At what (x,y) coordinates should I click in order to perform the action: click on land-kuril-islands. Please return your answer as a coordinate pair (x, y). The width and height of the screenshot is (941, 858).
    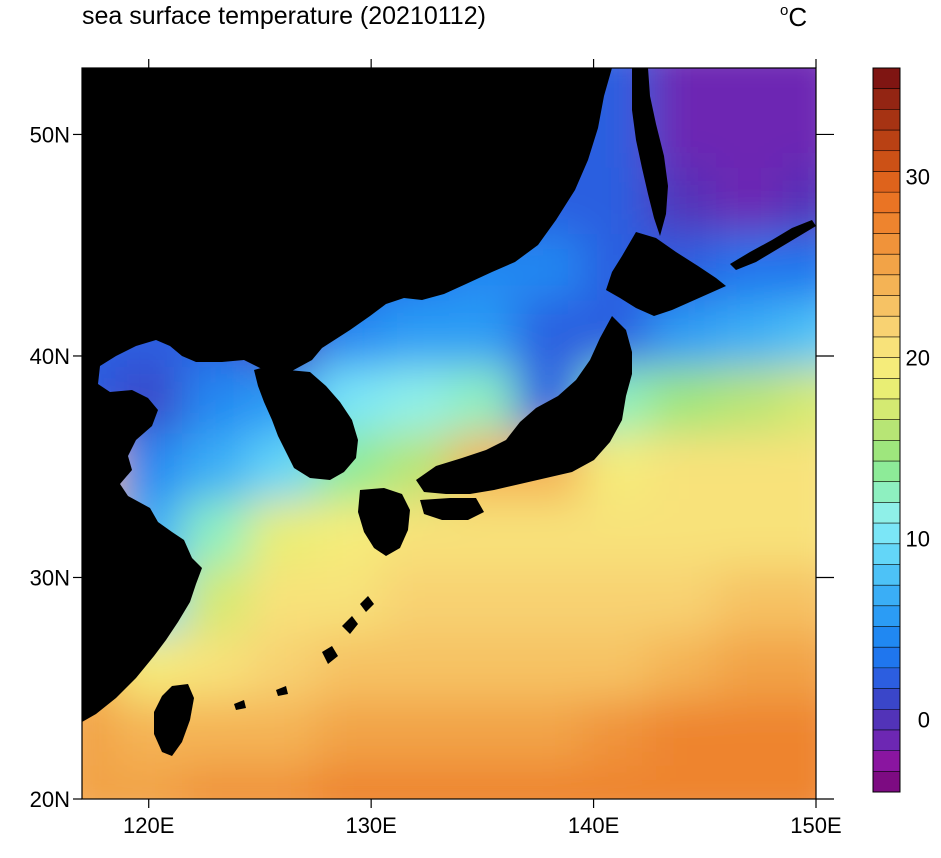
    Looking at the image, I should click on (773, 245).